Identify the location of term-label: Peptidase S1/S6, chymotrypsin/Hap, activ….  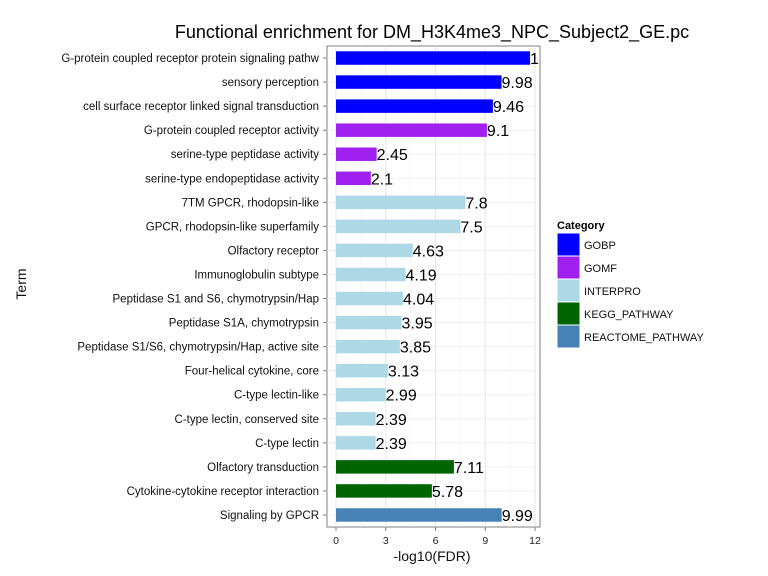
(198, 348).